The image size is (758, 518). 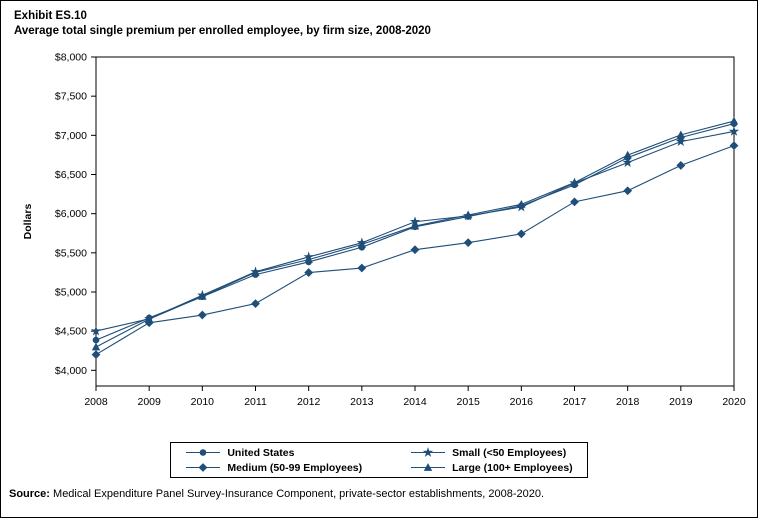 I want to click on svg-text: $7,000, so click(x=71, y=136).